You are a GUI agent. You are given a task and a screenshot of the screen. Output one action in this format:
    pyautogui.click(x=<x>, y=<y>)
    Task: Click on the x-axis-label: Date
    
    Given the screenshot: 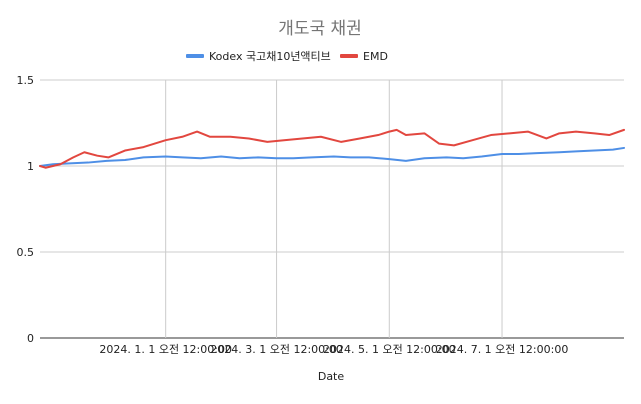 What is the action you would take?
    pyautogui.click(x=331, y=376)
    